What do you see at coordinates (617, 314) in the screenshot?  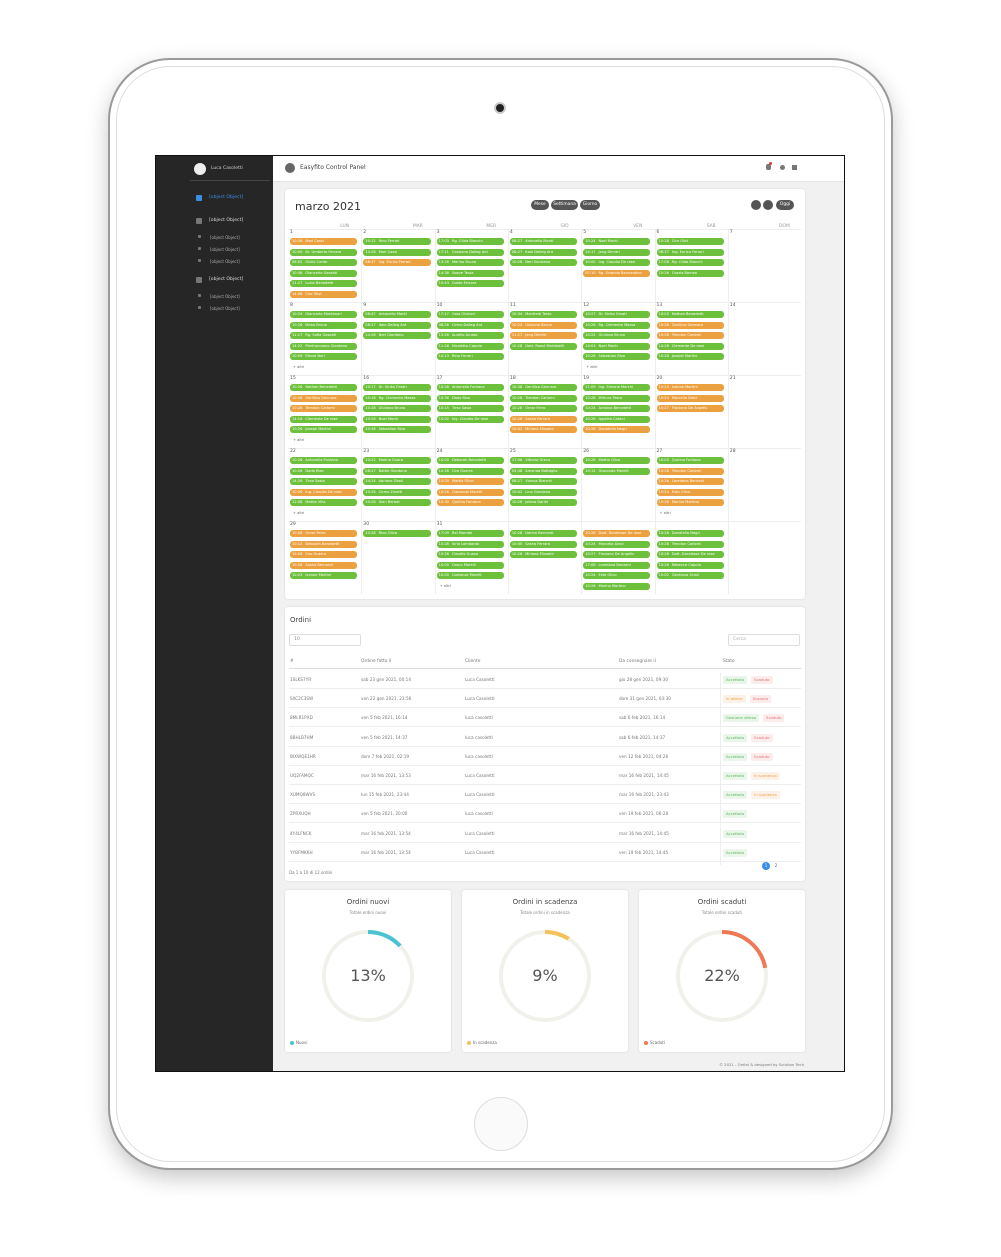 I see `calendar-event: 10:27 Dr. Siriko Orsati` at bounding box center [617, 314].